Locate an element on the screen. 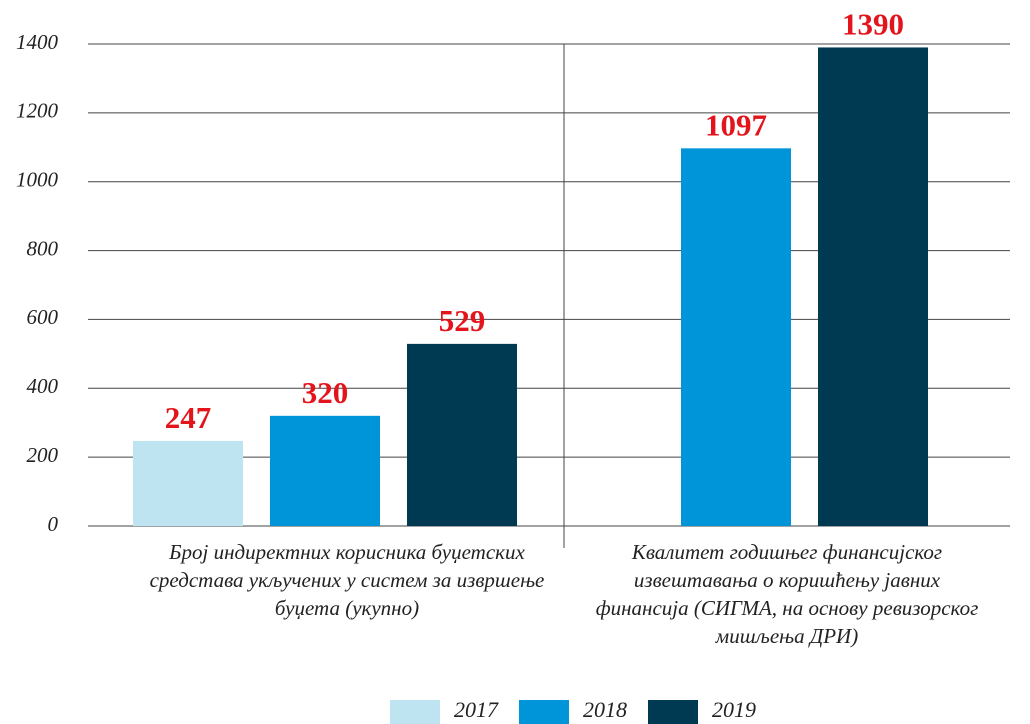 The image size is (1030, 724). y-tick-label: 1200 is located at coordinates (37, 111).